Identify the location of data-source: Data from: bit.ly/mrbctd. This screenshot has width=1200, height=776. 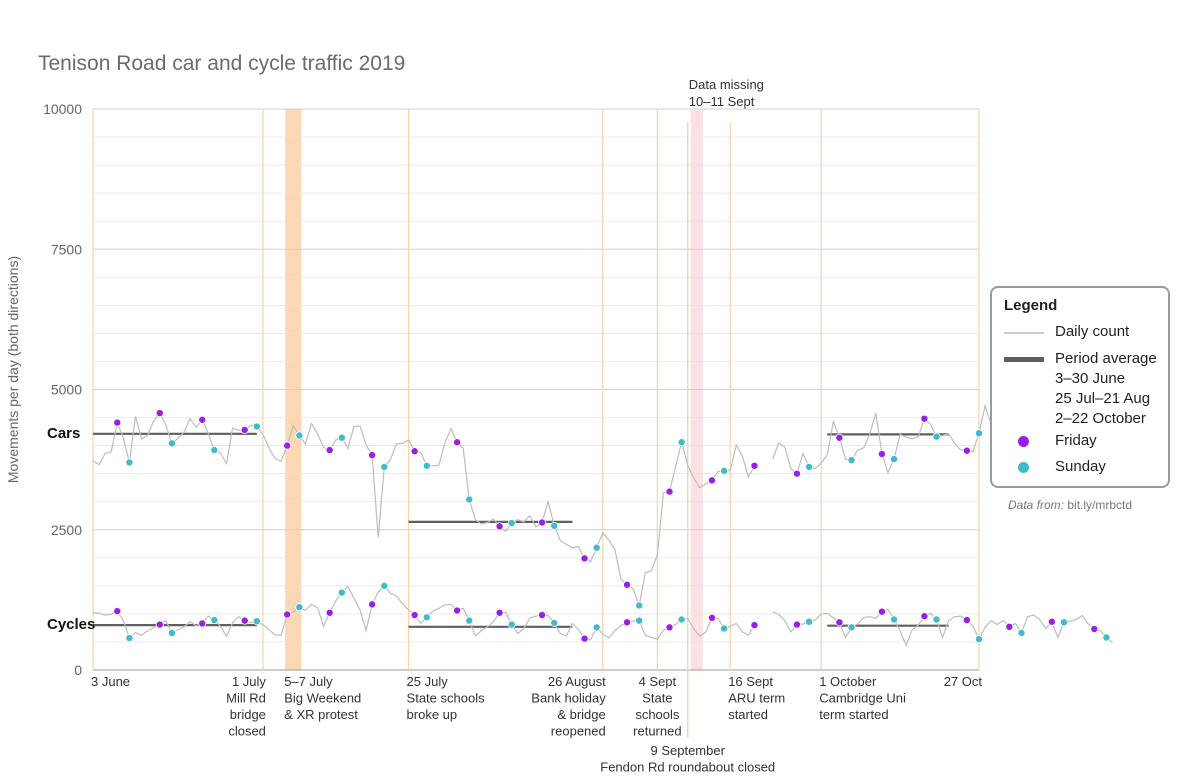
(1070, 505).